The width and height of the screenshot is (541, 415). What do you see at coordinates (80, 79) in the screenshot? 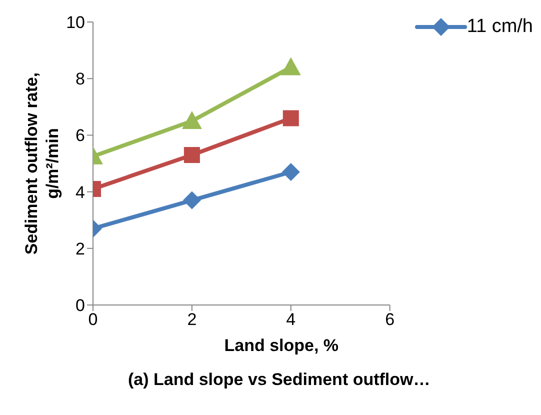
I see `y-tick-label: 8` at bounding box center [80, 79].